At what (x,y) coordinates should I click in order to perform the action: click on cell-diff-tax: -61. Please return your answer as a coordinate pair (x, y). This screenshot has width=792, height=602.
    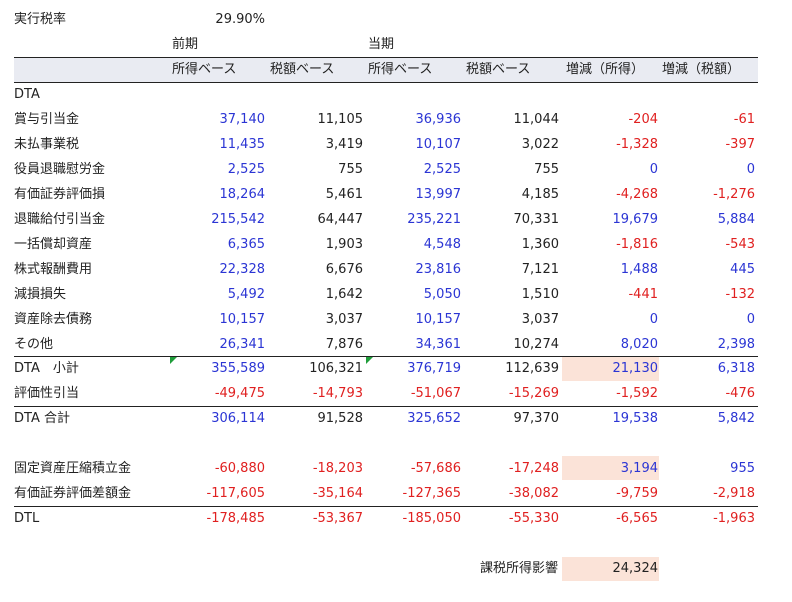
    Looking at the image, I should click on (744, 119).